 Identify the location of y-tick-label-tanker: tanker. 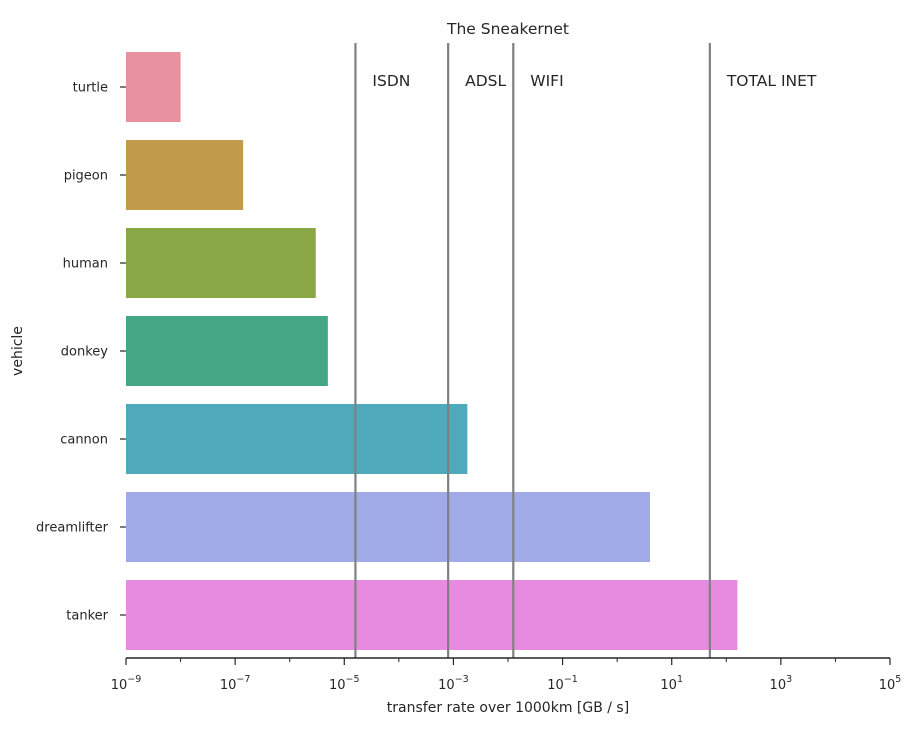
(87, 616).